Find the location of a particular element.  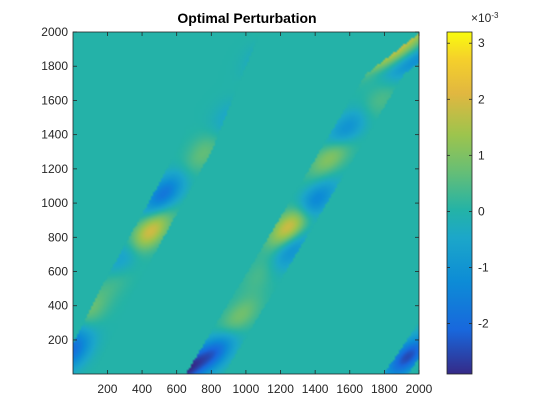

y-tick-label: 200 is located at coordinates (58, 340).